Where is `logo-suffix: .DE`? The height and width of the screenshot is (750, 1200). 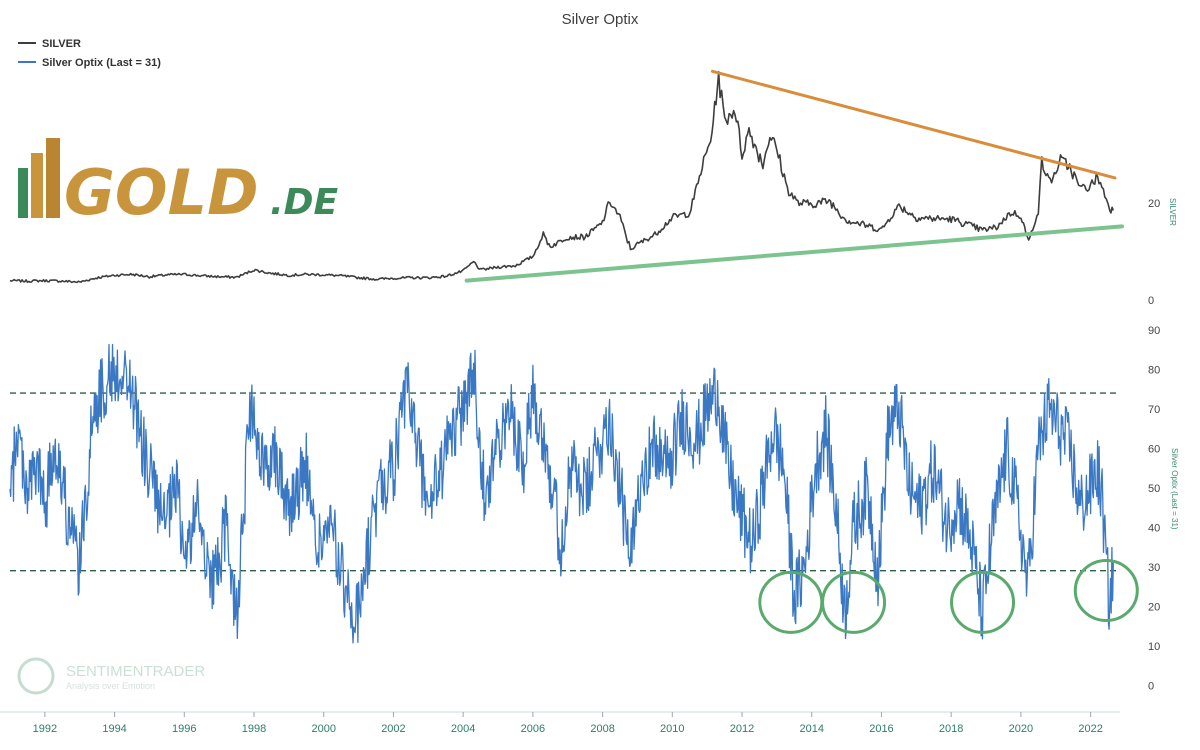
logo-suffix: .DE is located at coordinates (304, 202).